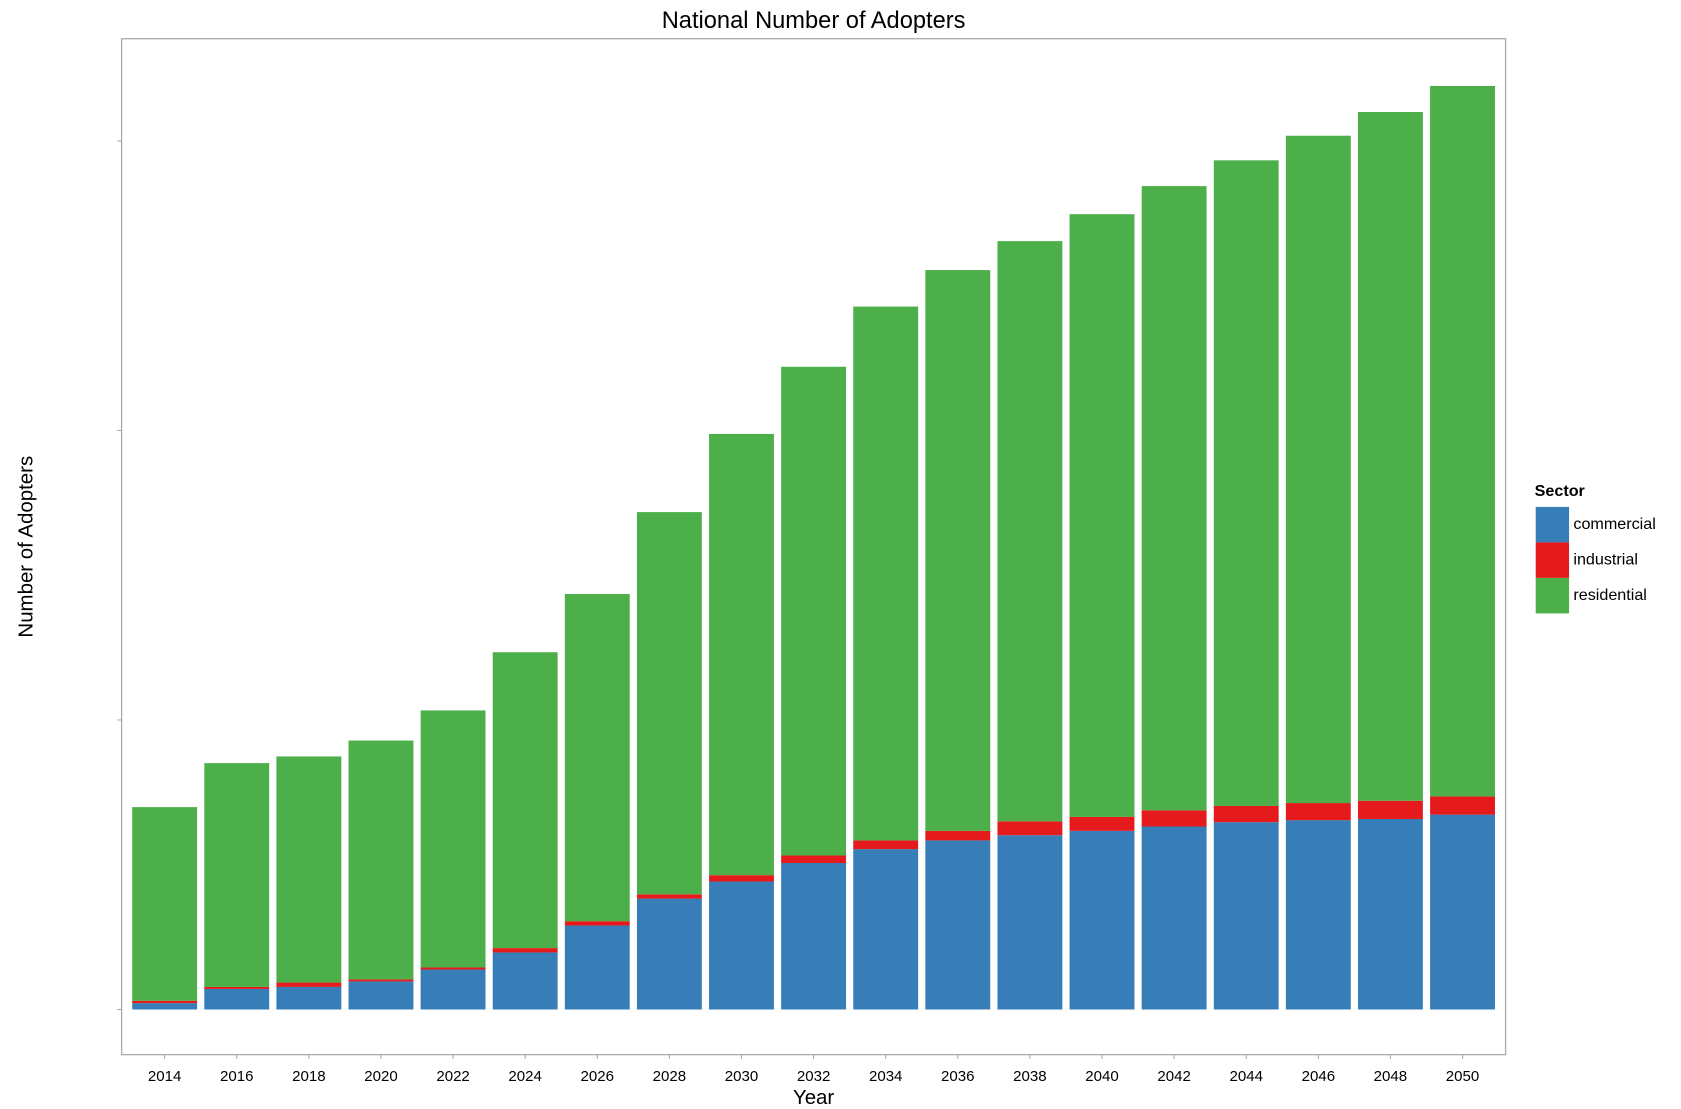 The width and height of the screenshot is (1681, 1109). I want to click on y-axis-label: Number of Adopters, so click(25, 547).